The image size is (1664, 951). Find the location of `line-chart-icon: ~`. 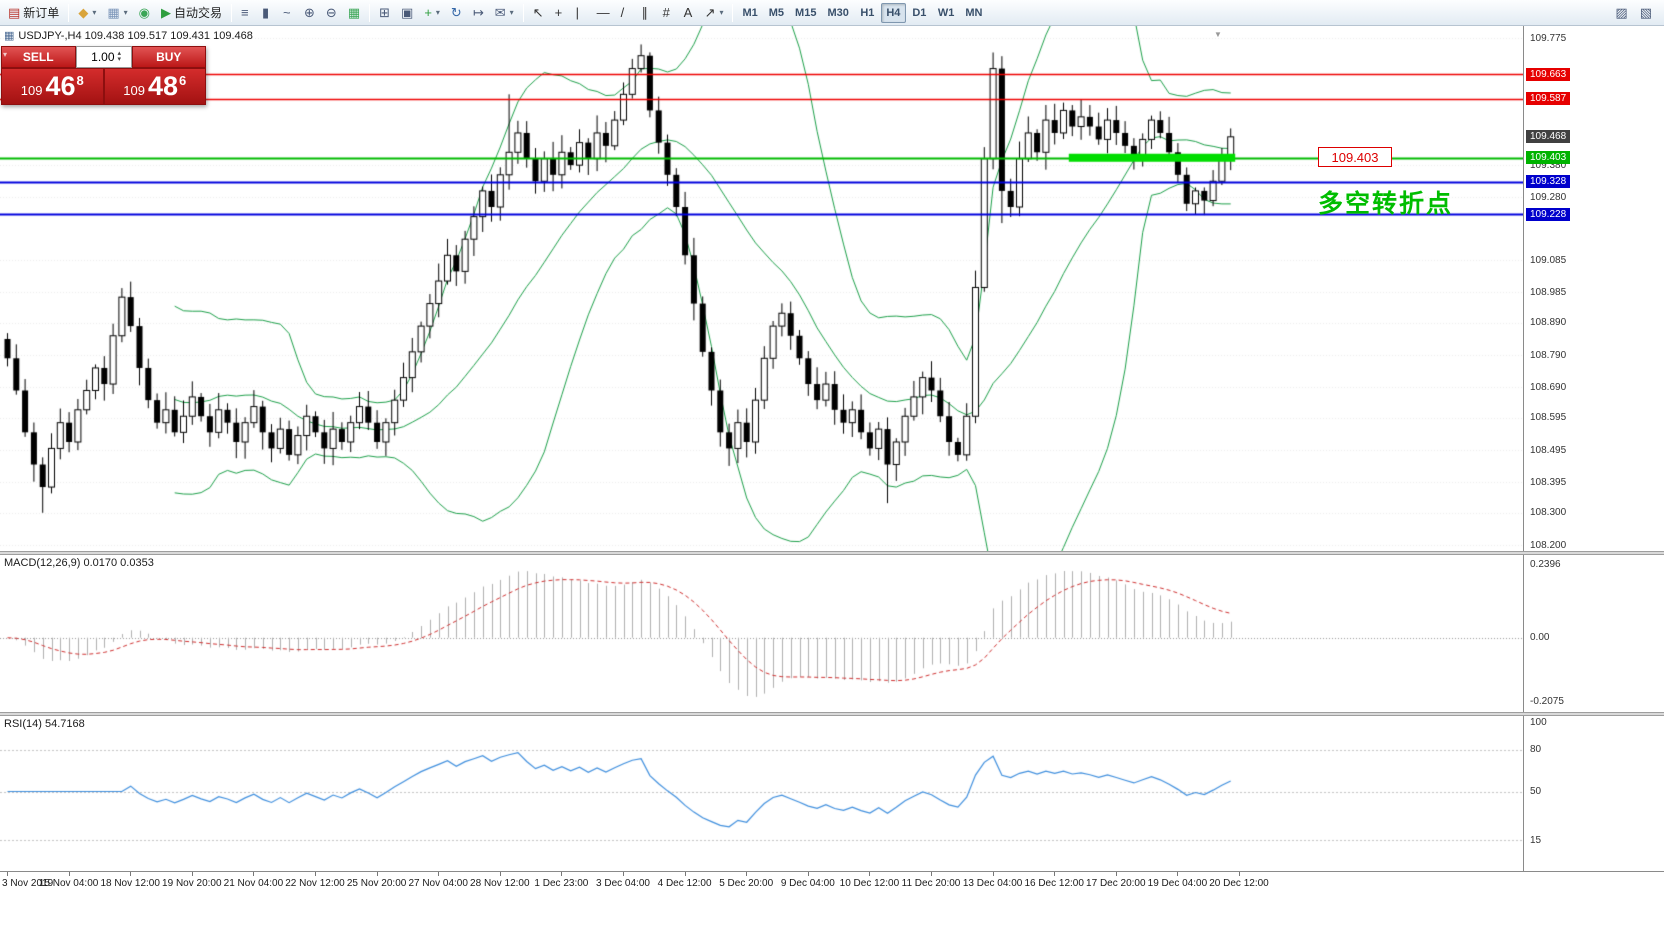

line-chart-icon: ~ is located at coordinates (288, 13).